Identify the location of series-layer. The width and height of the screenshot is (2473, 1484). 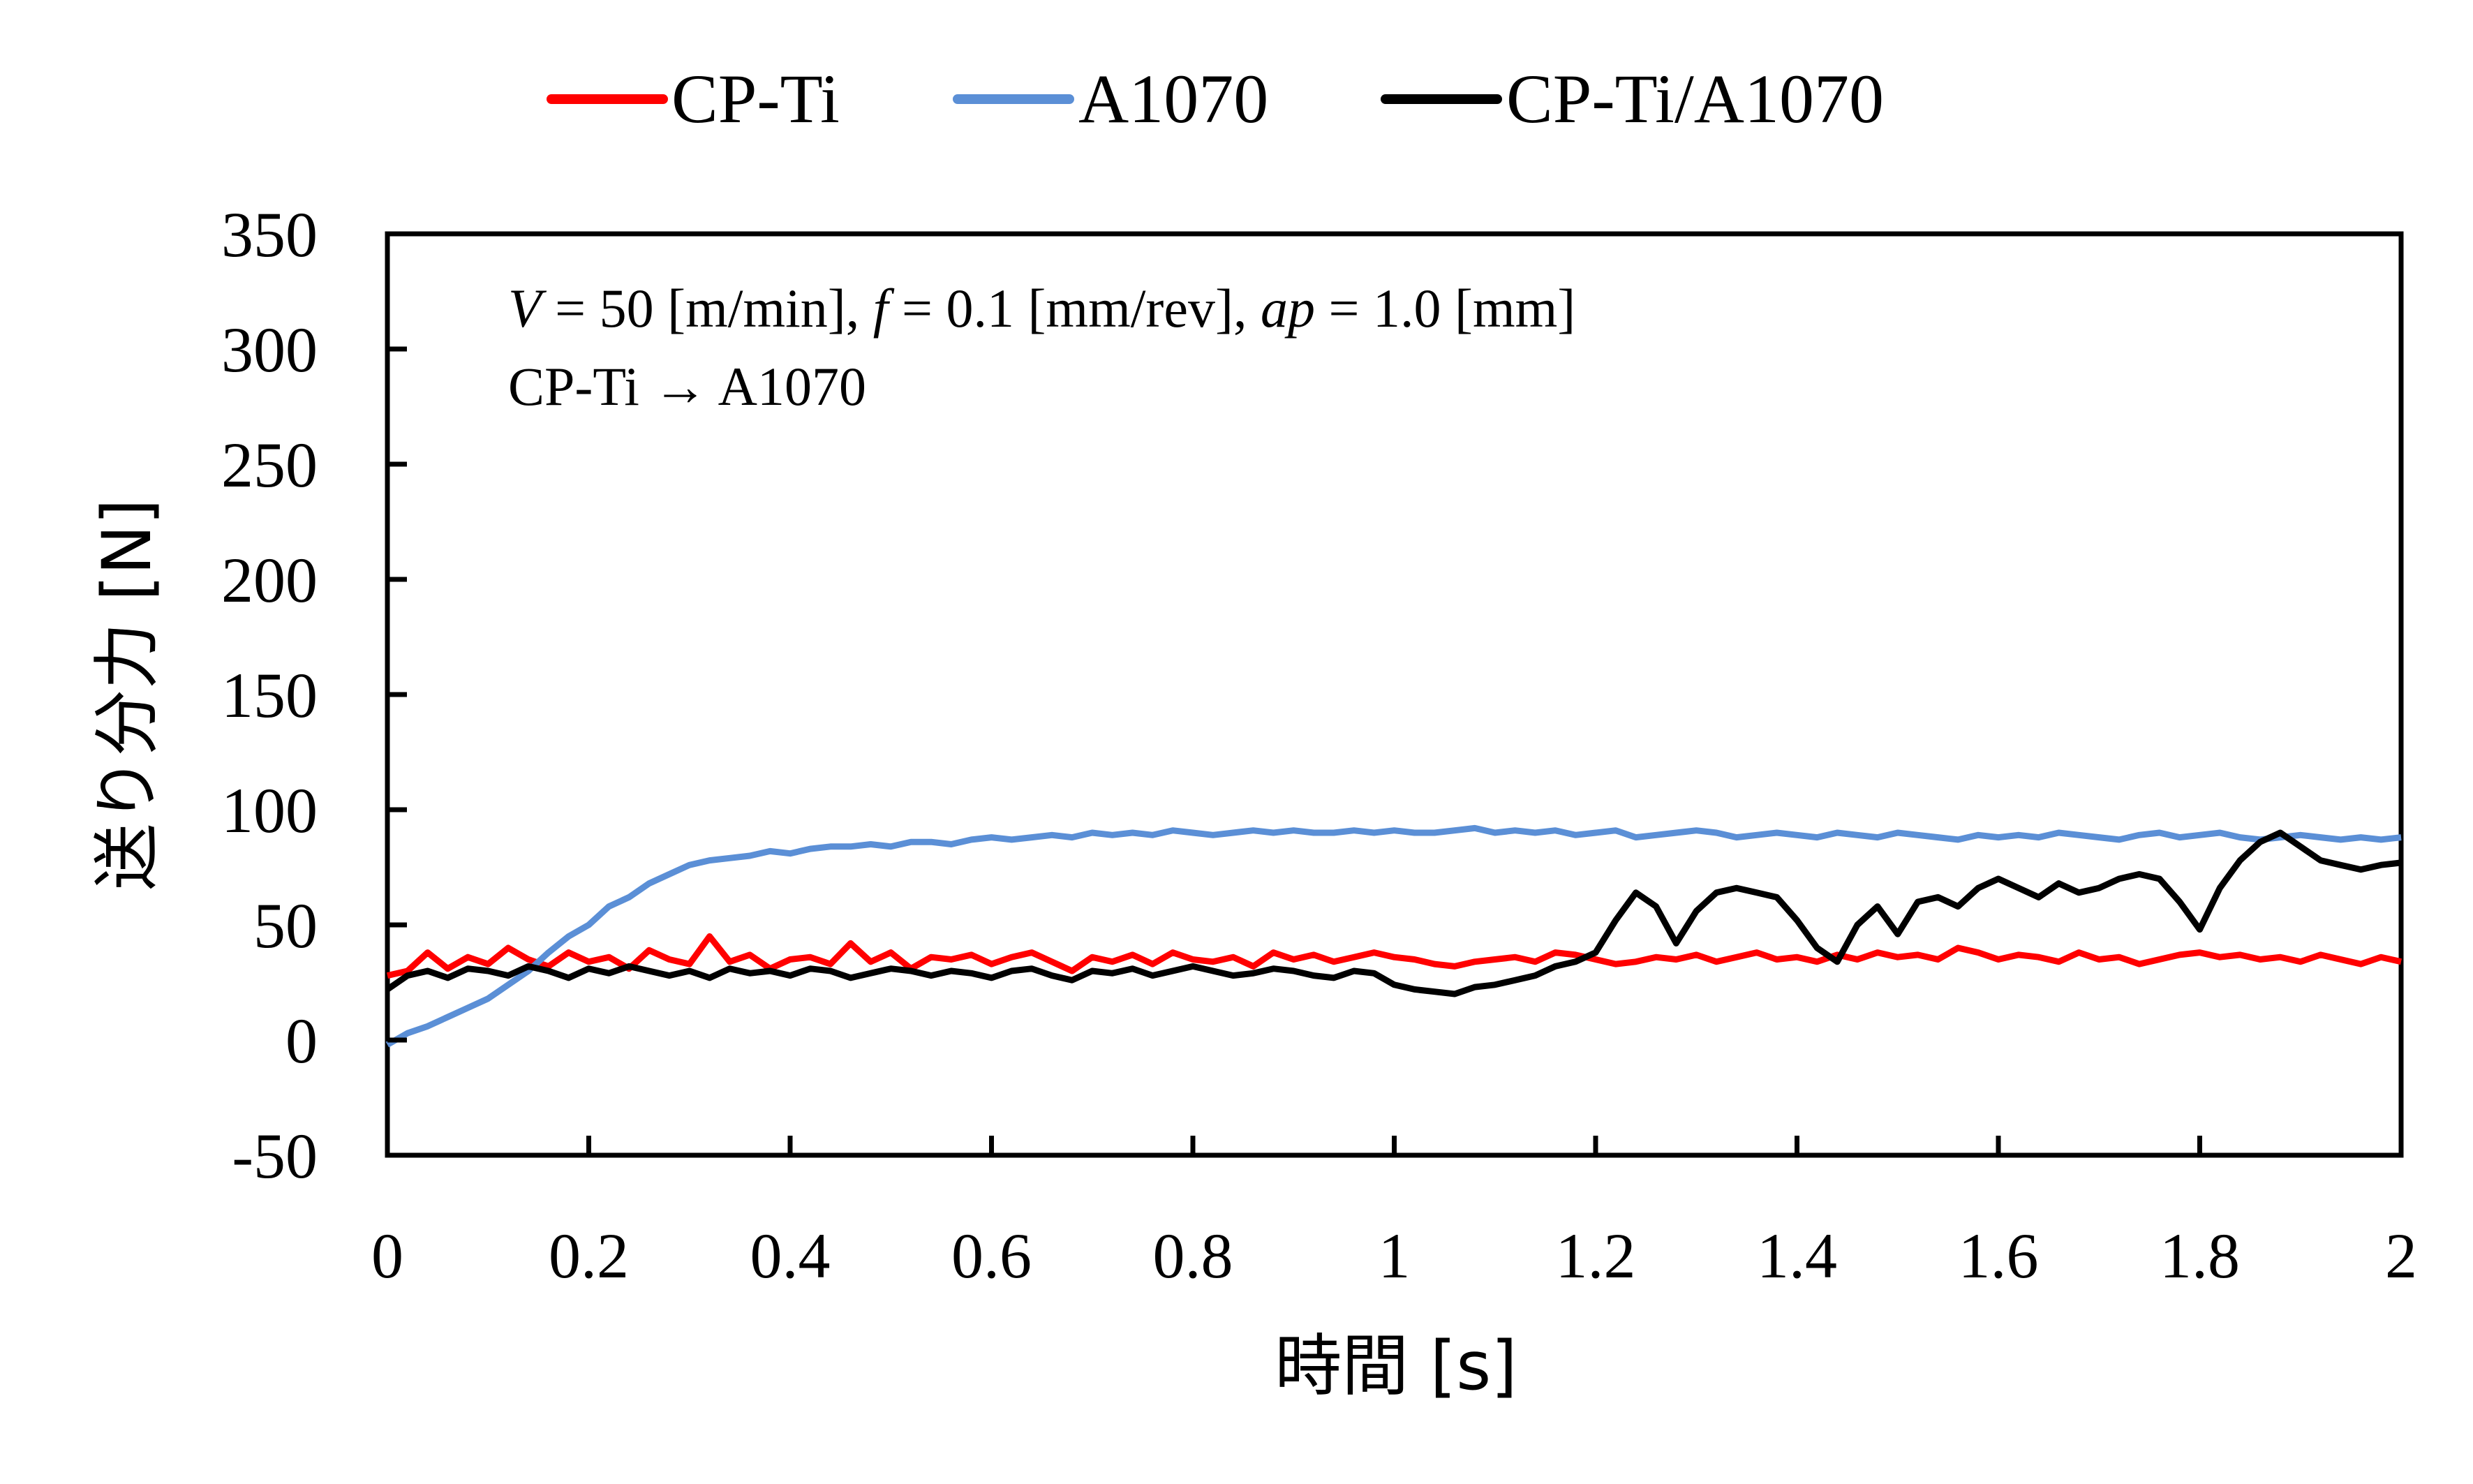
(1394, 936).